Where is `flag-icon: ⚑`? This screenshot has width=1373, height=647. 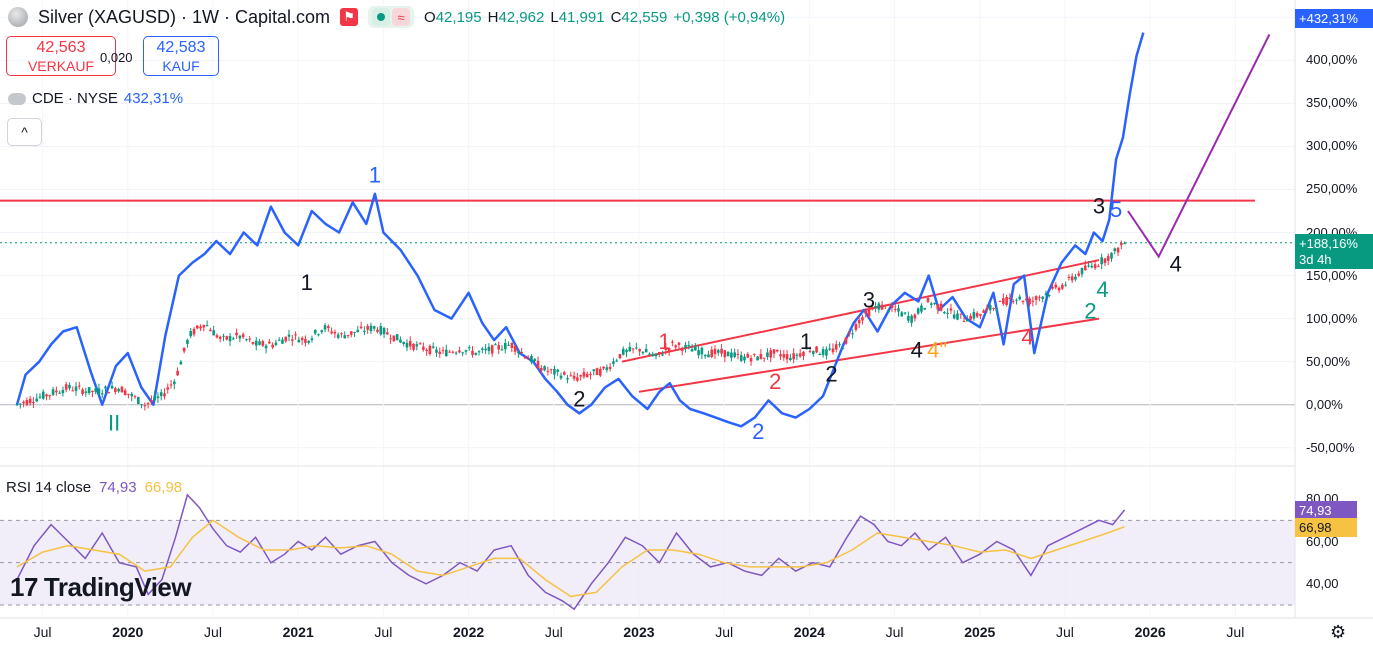
flag-icon: ⚑ is located at coordinates (349, 17).